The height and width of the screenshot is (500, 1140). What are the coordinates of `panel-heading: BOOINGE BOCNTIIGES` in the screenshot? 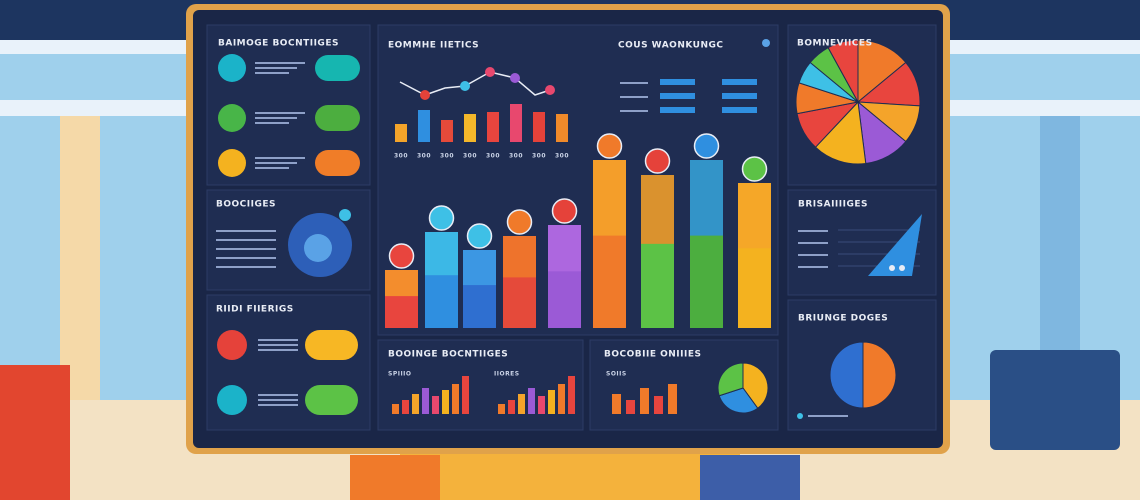 It's located at (448, 355).